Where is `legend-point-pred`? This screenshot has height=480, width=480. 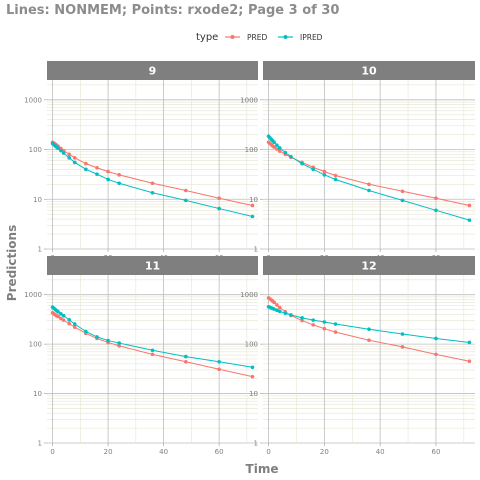 legend-point-pred is located at coordinates (232, 37).